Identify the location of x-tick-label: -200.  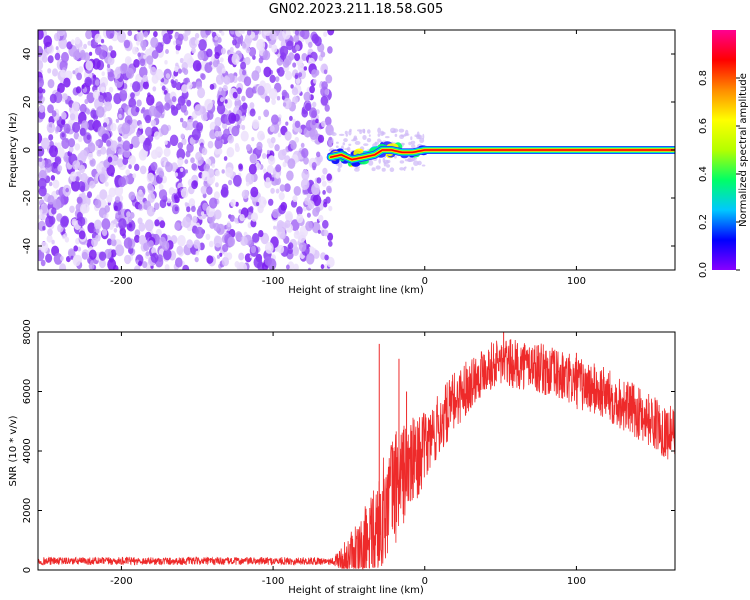
(121, 581).